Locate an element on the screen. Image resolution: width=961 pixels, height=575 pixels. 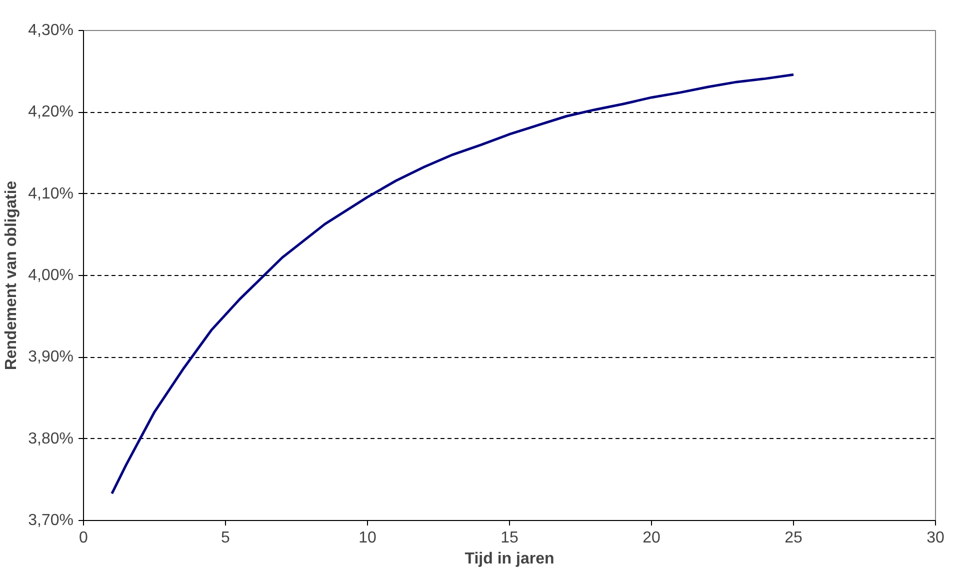
x-axis-title: Tijd in jaren is located at coordinates (509, 559).